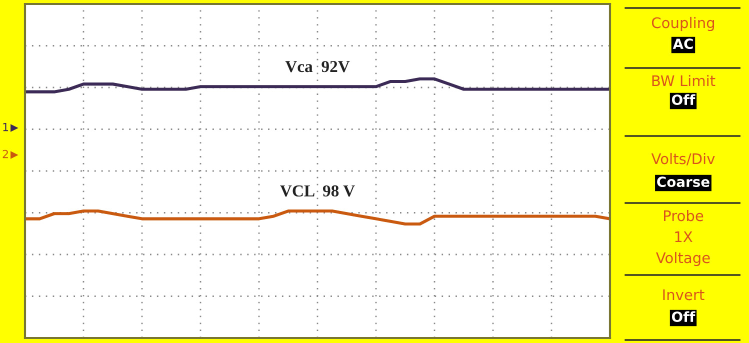  Describe the element at coordinates (5, 154) in the screenshot. I see `text: 2` at that location.